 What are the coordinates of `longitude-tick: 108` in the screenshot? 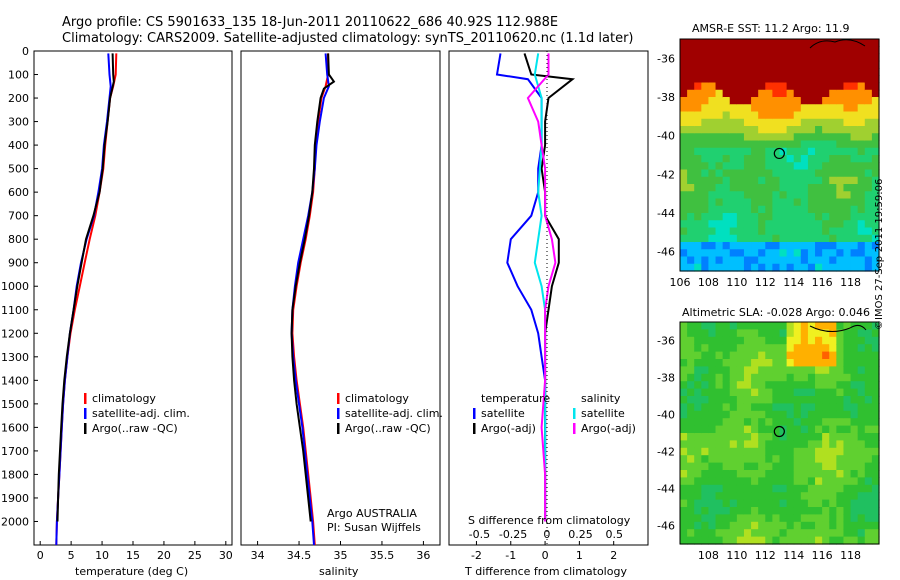 It's located at (708, 555).